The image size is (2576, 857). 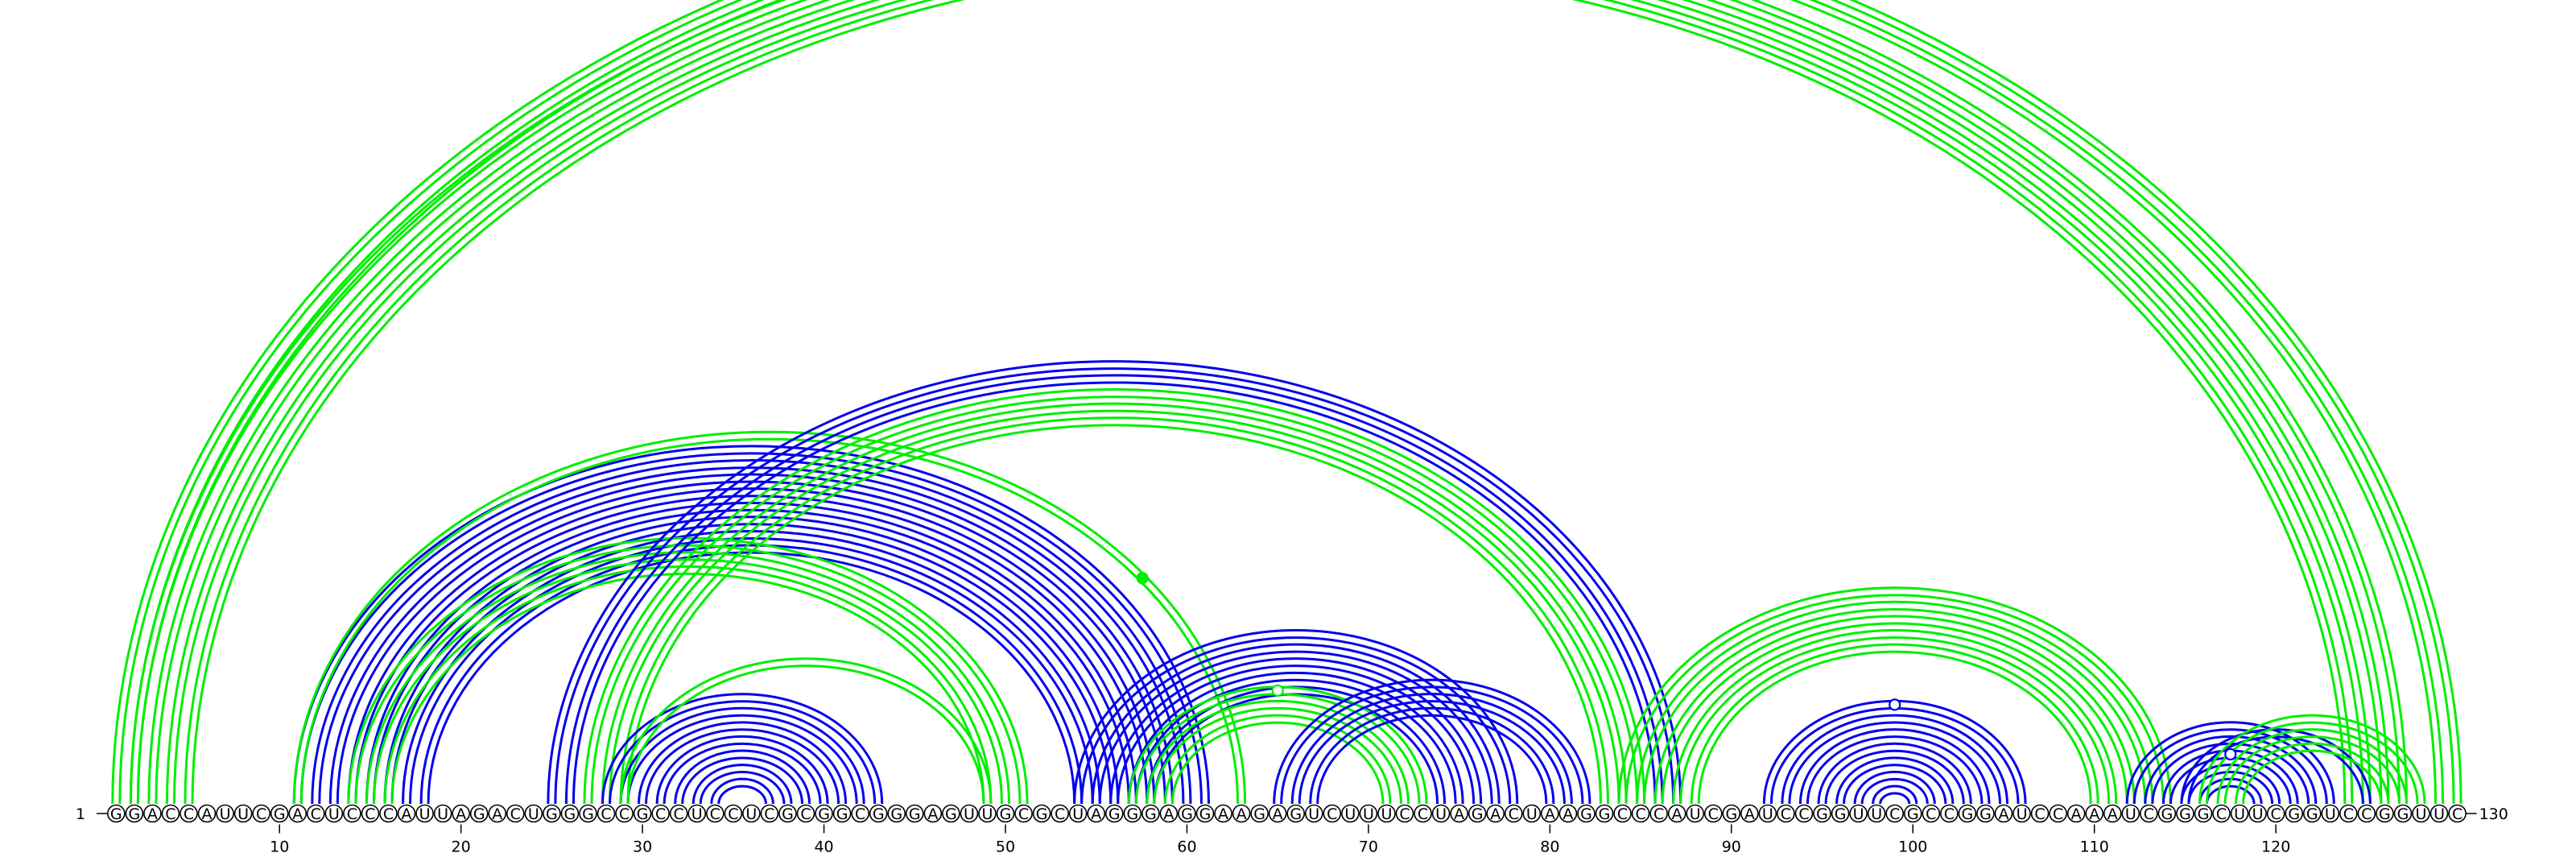 What do you see at coordinates (1731, 847) in the screenshot?
I see `tick-label: 90` at bounding box center [1731, 847].